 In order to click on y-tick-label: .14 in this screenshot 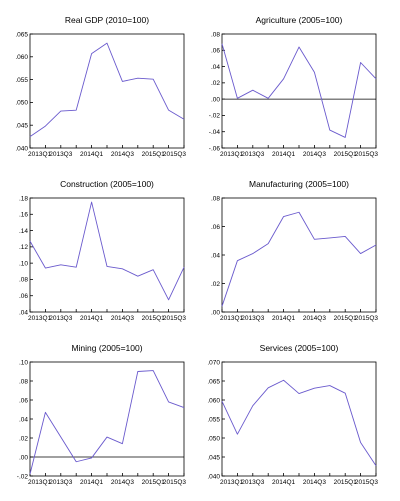, I will do `click(23, 231)`.